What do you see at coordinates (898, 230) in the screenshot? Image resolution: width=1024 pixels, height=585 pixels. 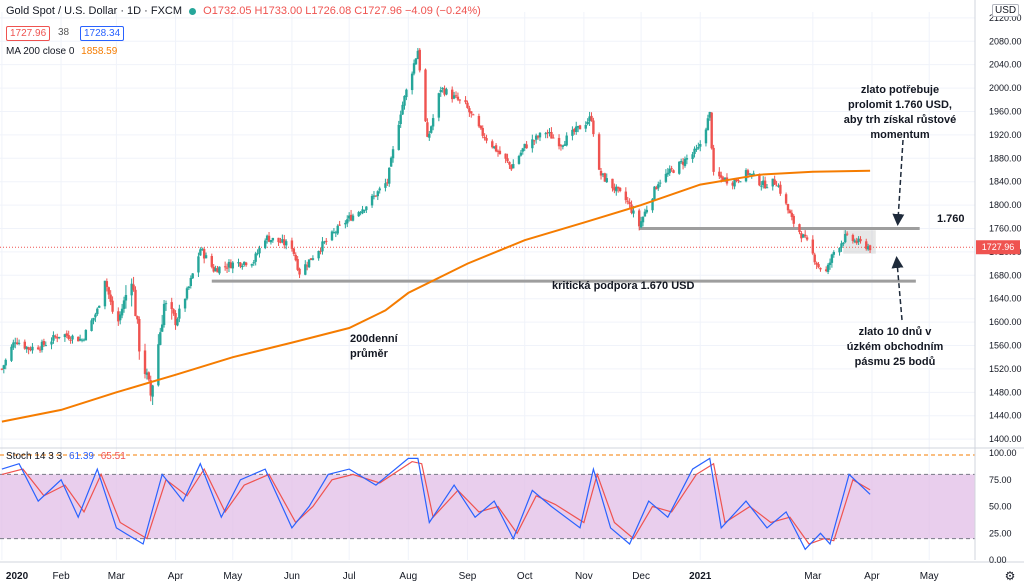 I see `annotation-arrows` at bounding box center [898, 230].